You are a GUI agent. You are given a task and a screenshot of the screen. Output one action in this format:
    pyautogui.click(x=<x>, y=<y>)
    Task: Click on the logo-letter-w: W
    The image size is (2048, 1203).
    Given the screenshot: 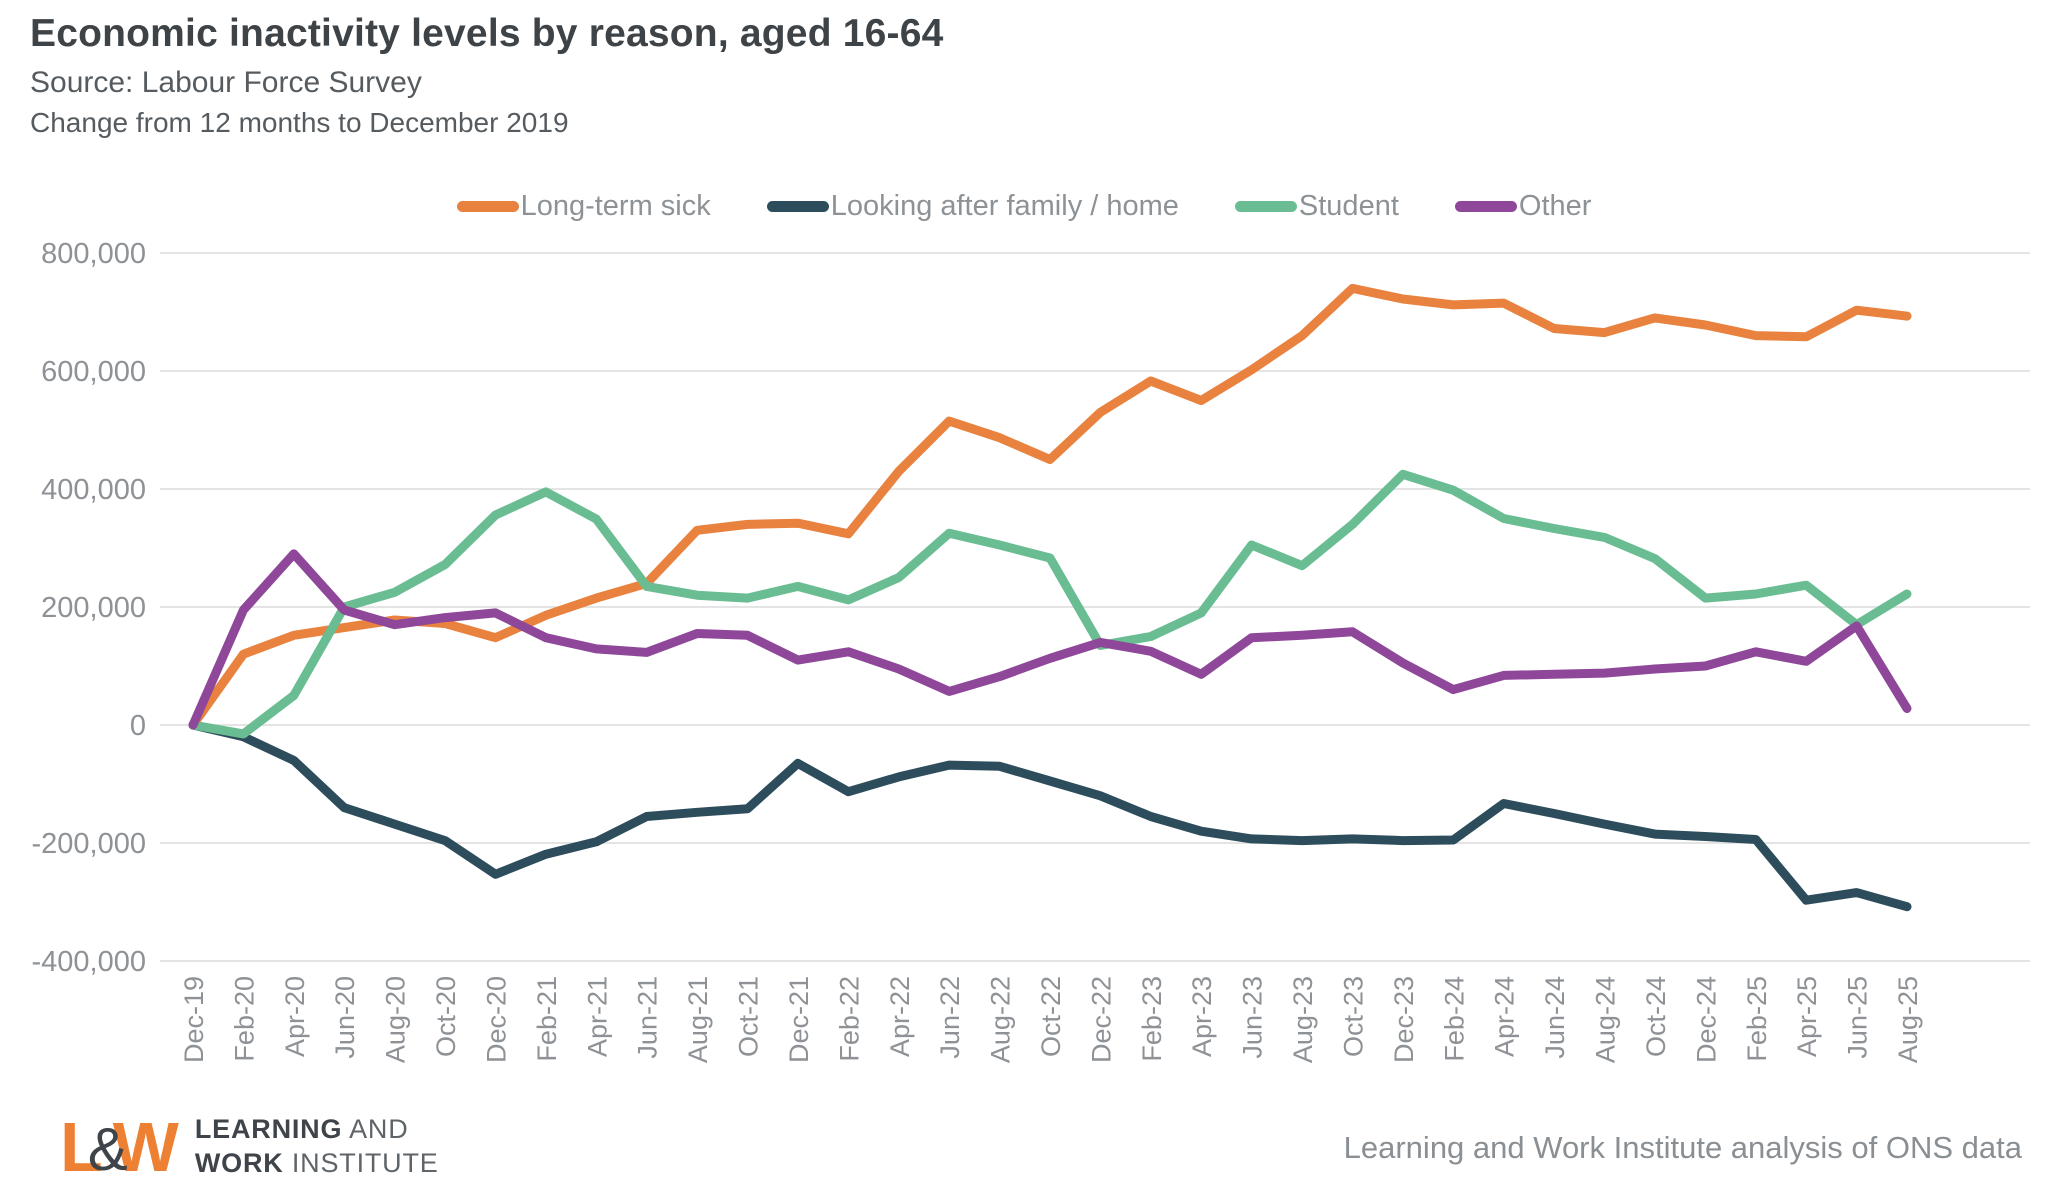 What is the action you would take?
    pyautogui.click(x=145, y=1147)
    